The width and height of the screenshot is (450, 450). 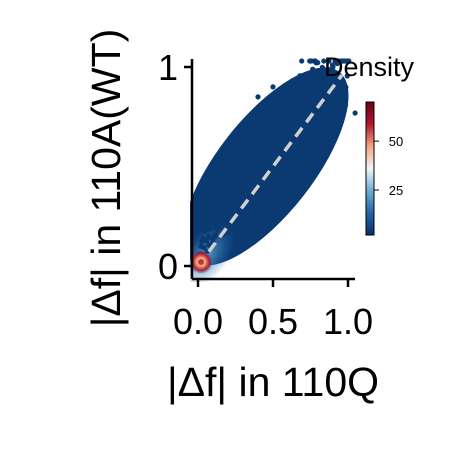 What do you see at coordinates (396, 190) in the screenshot?
I see `colorbar-tick-label: 25` at bounding box center [396, 190].